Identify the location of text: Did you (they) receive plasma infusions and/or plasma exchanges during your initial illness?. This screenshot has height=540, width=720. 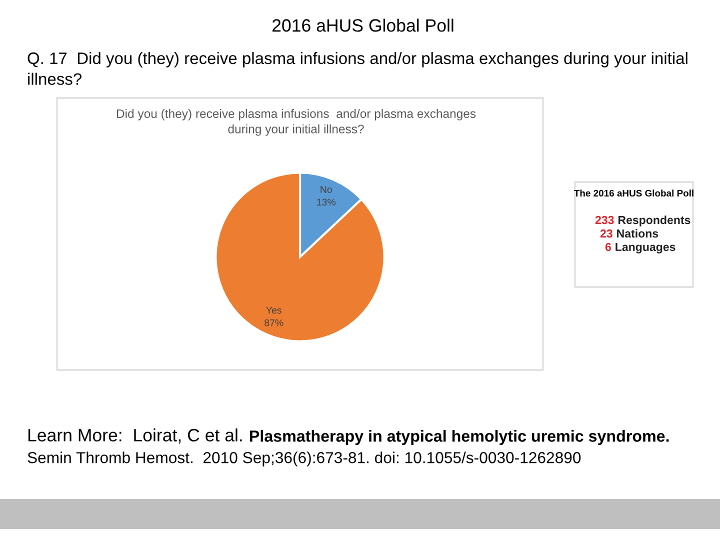
(296, 122).